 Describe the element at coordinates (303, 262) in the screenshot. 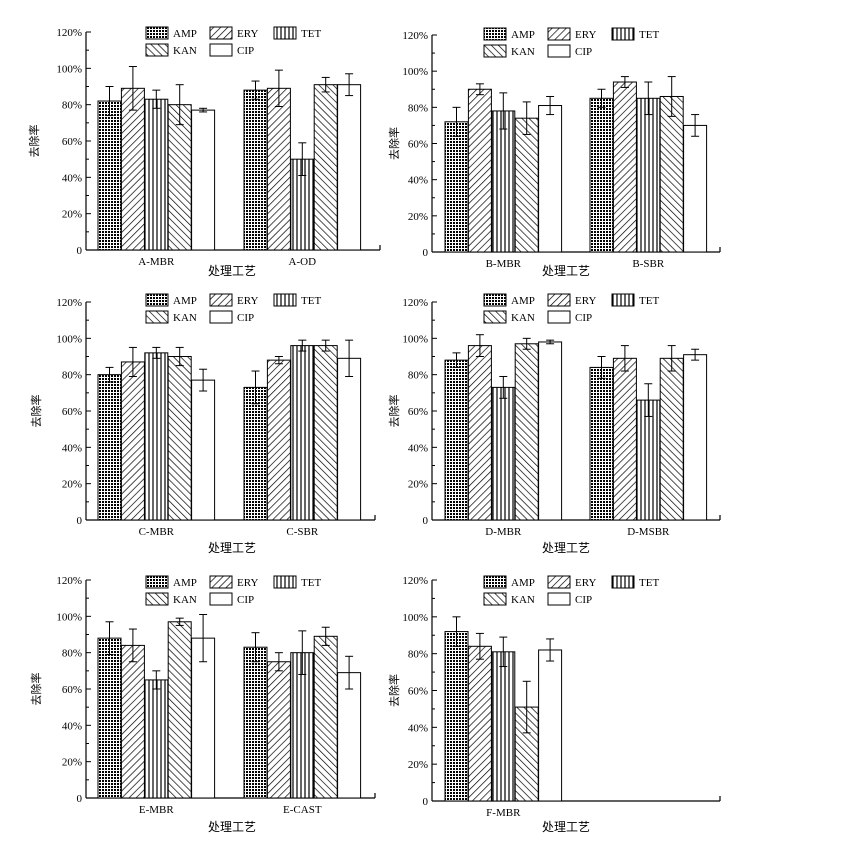

I see `x-tick-label: A-OD` at that location.